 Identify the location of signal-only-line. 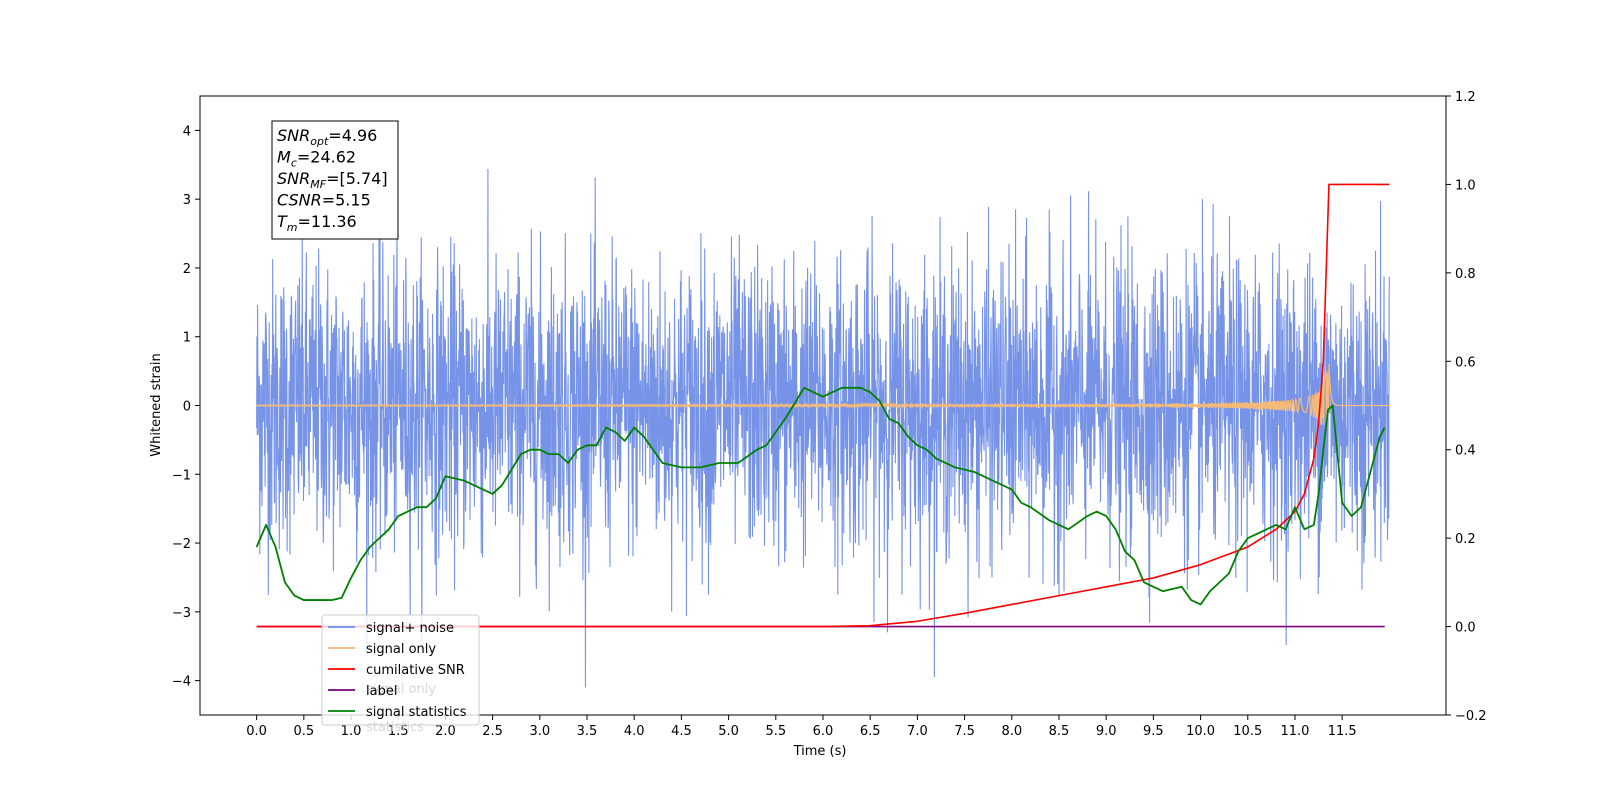
(823, 395).